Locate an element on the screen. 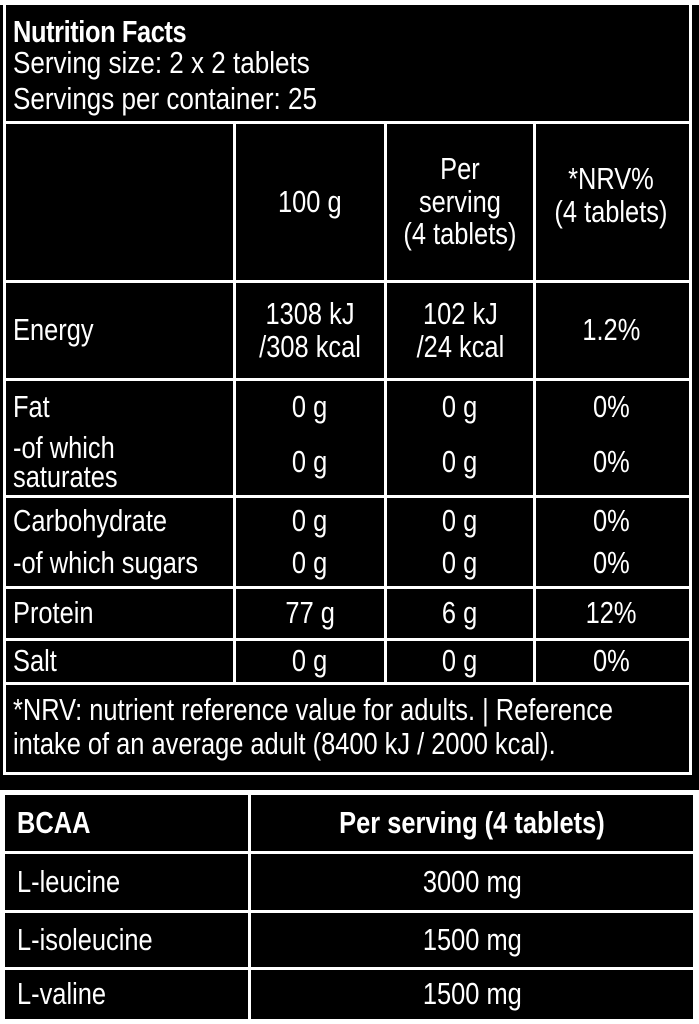 The image size is (699, 1024). energy-nrv: 1.2% is located at coordinates (611, 330).